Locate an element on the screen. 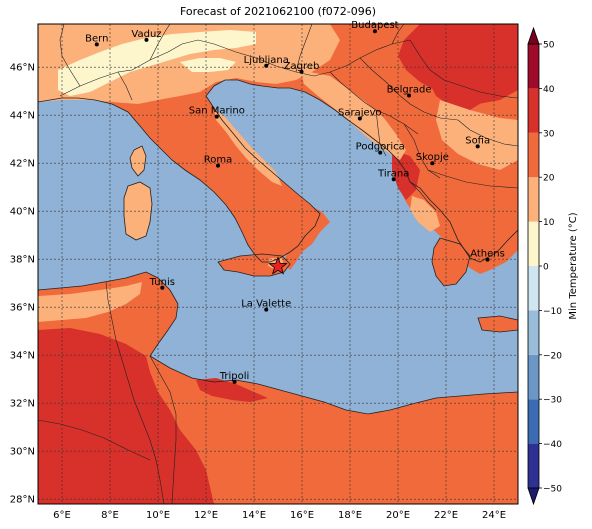 The height and width of the screenshot is (529, 592). colorbar: 50 40 30 20 10 0 −10 −20 −30 −40 −50 is located at coordinates (544, 266).